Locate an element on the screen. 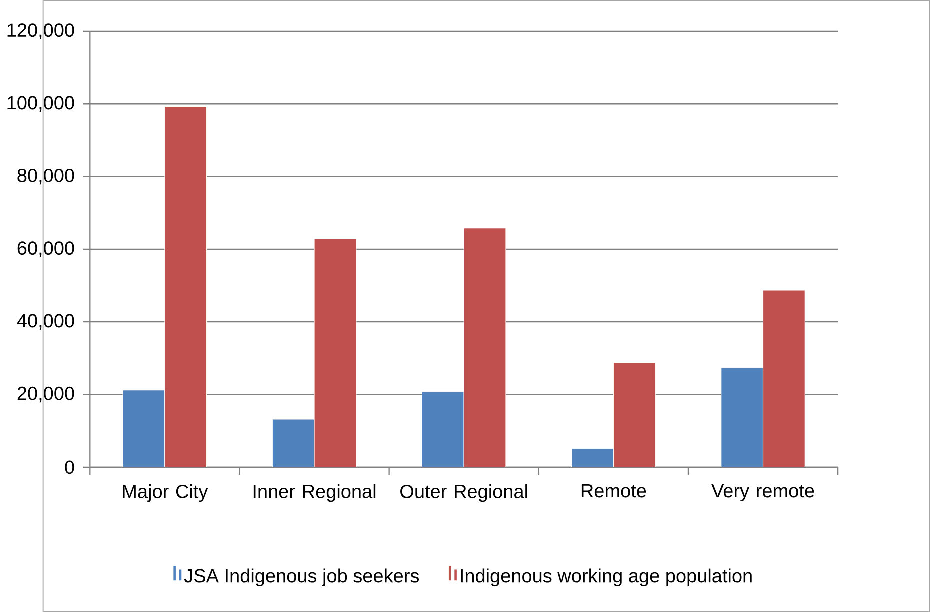  x-tick-label: Inner Regional is located at coordinates (315, 493).